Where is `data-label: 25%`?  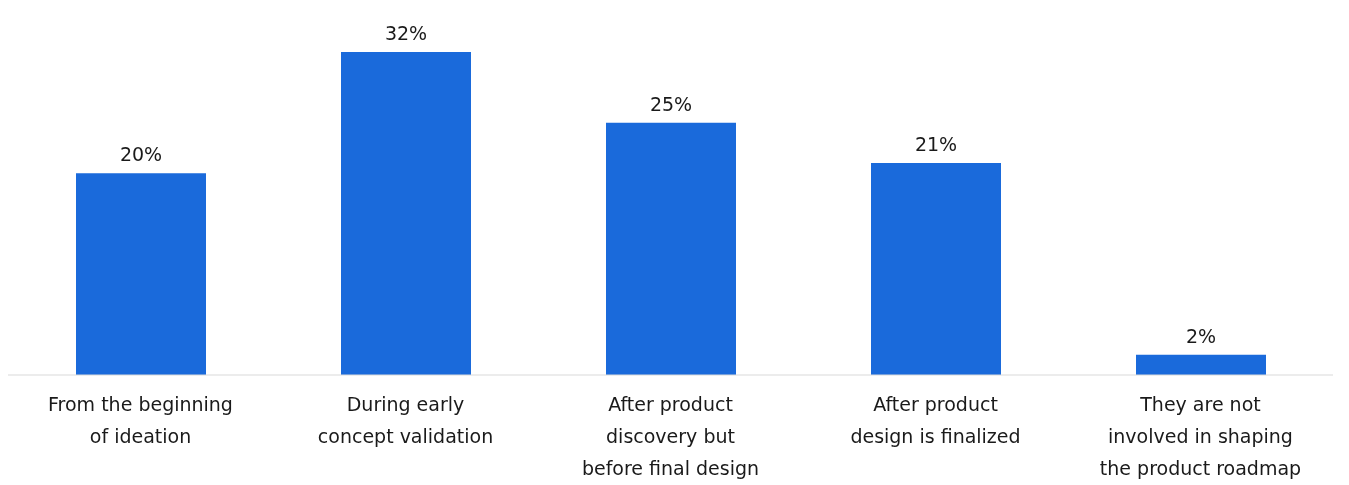 data-label: 25% is located at coordinates (671, 103).